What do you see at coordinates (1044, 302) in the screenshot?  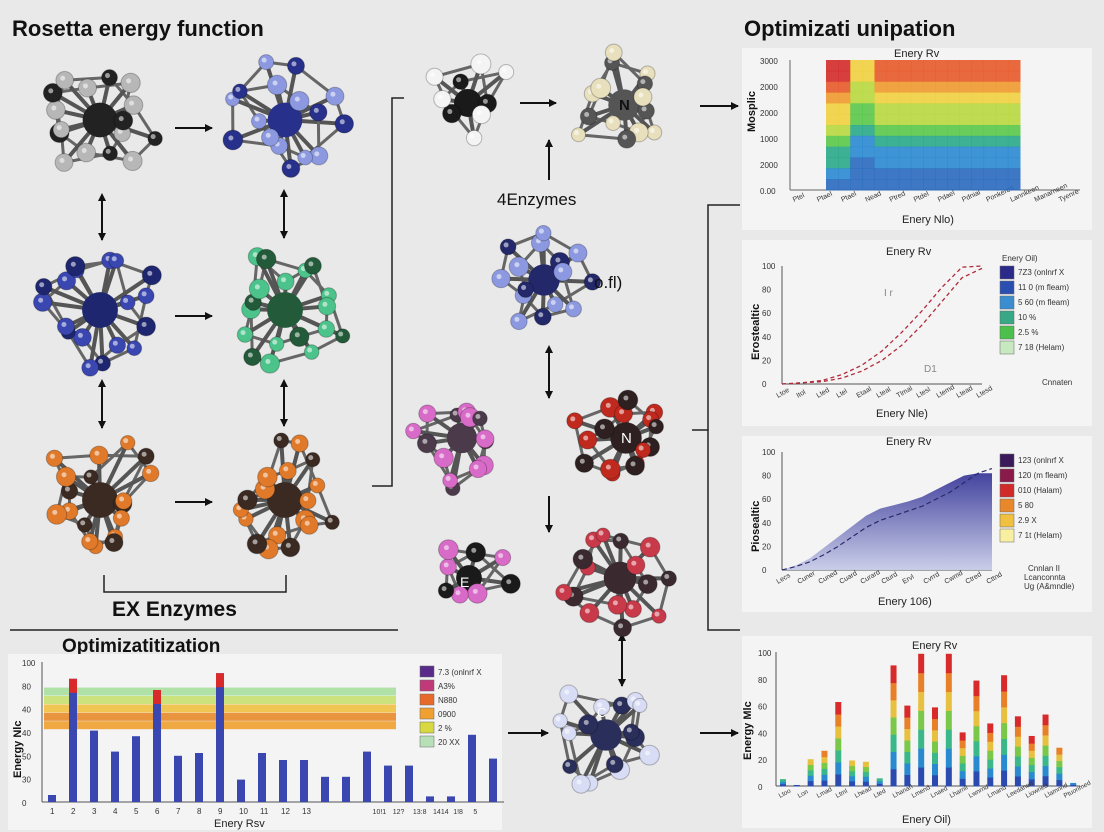 I see `line-legend-item: 5 60 (m fleam)` at bounding box center [1044, 302].